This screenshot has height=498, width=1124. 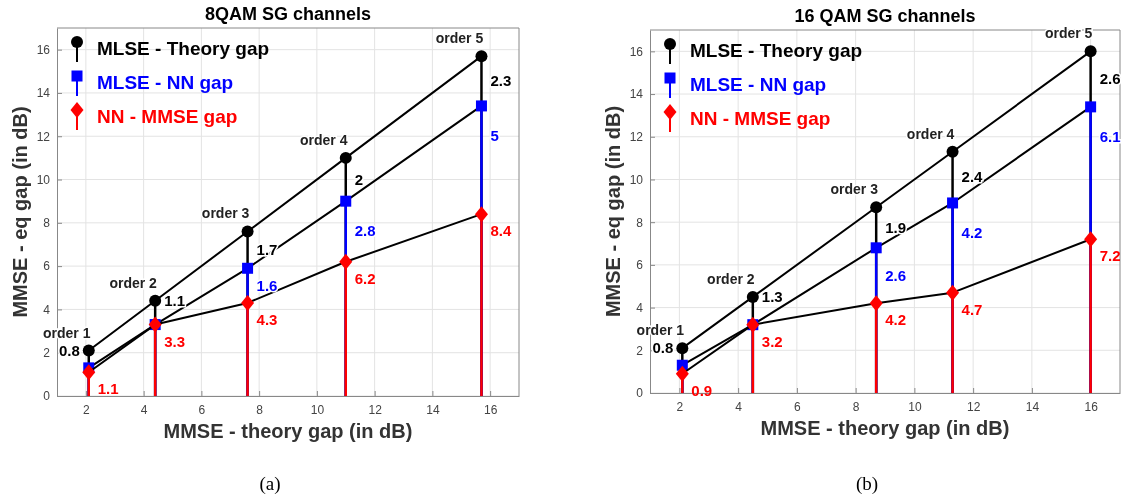 What do you see at coordinates (365, 231) in the screenshot?
I see `annotation: 2.8` at bounding box center [365, 231].